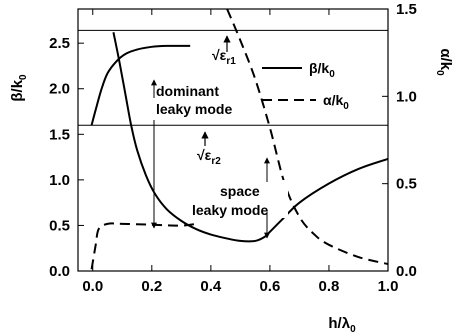  What do you see at coordinates (406, 9) in the screenshot?
I see `y-right-tick-label: 1.5` at bounding box center [406, 9].